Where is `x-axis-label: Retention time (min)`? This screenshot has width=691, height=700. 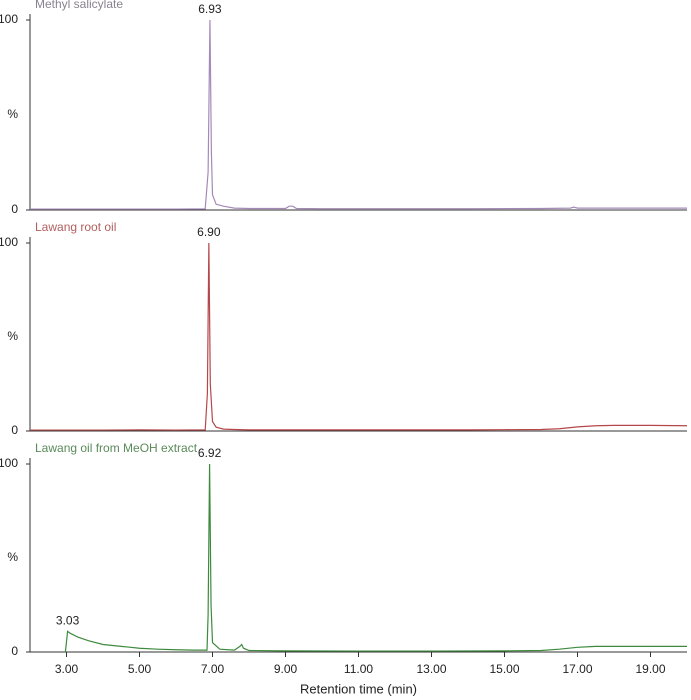
x-axis-label: Retention time (min) is located at coordinates (358, 688).